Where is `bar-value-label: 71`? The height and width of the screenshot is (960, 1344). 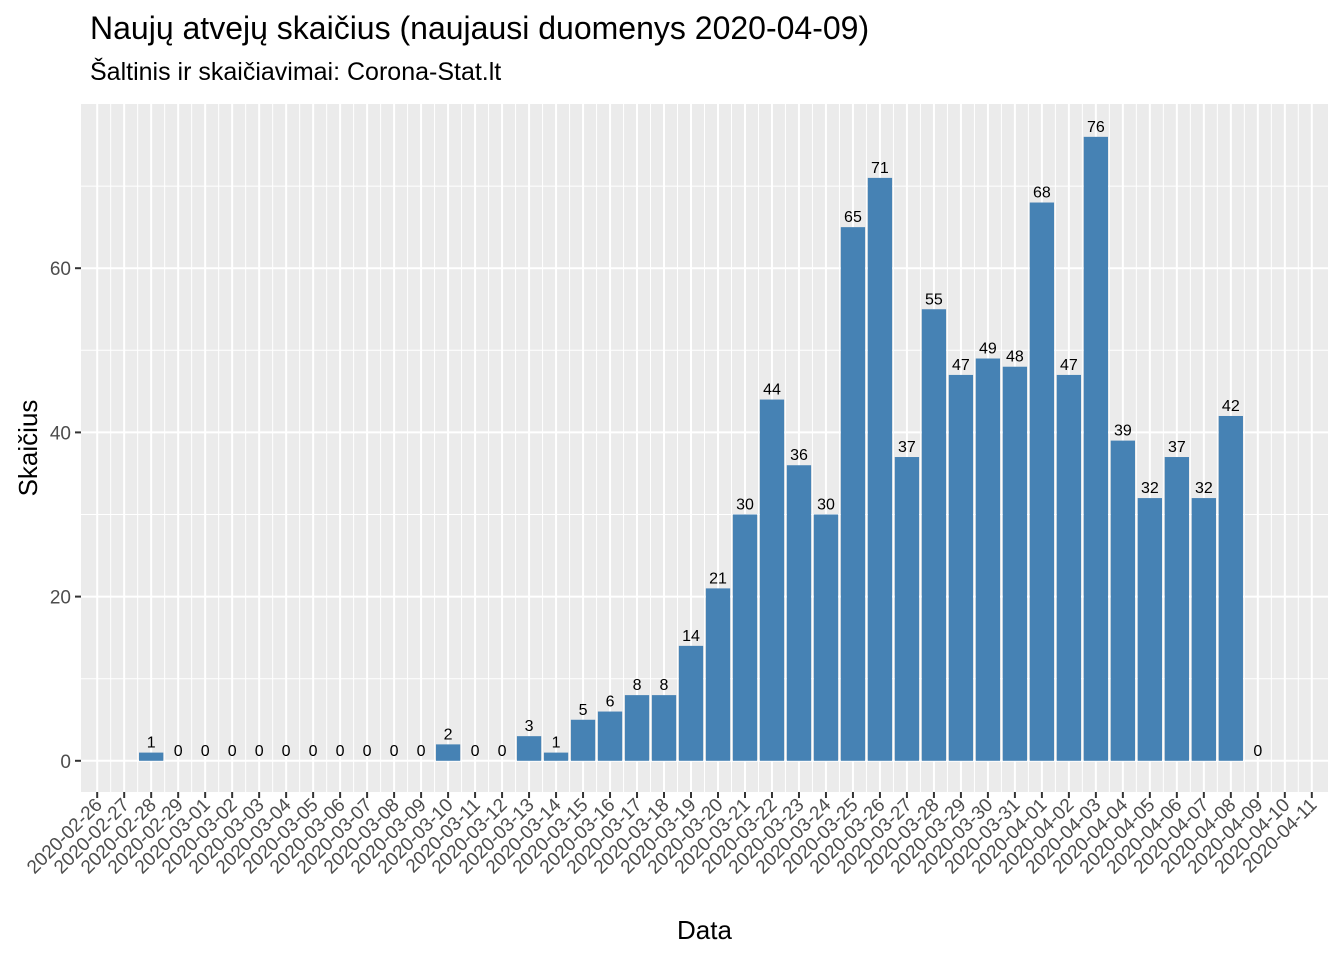 bar-value-label: 71 is located at coordinates (880, 168).